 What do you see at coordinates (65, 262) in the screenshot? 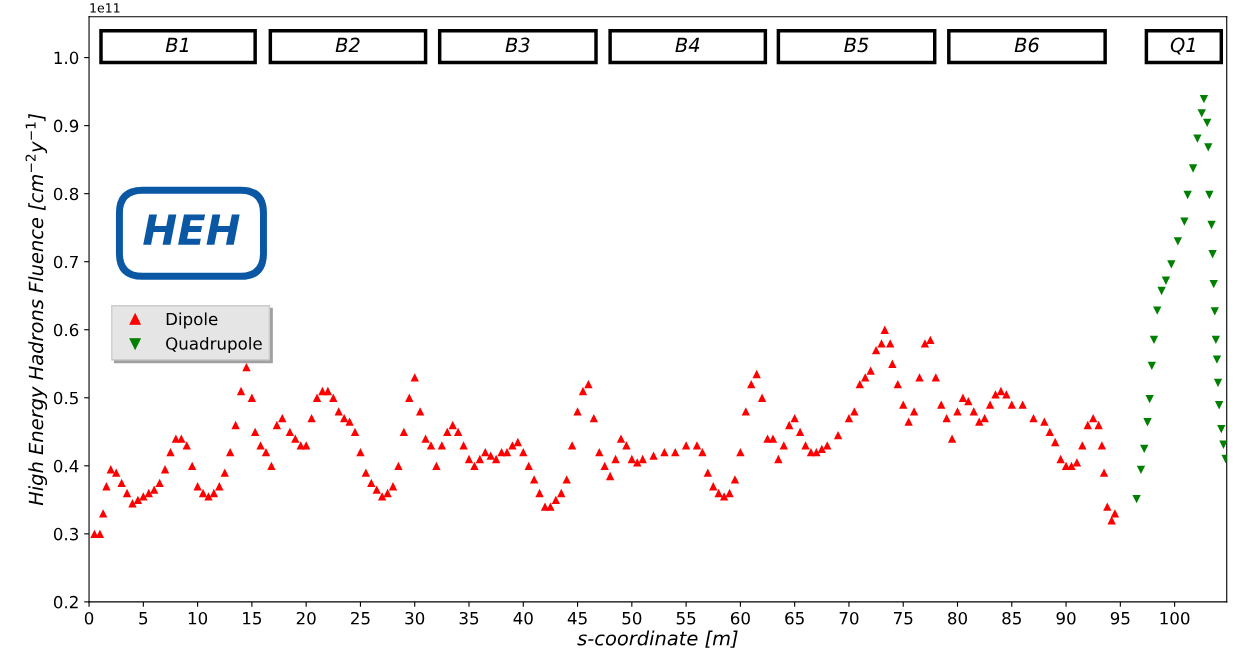
I see `y-tick-label: 0.7` at bounding box center [65, 262].